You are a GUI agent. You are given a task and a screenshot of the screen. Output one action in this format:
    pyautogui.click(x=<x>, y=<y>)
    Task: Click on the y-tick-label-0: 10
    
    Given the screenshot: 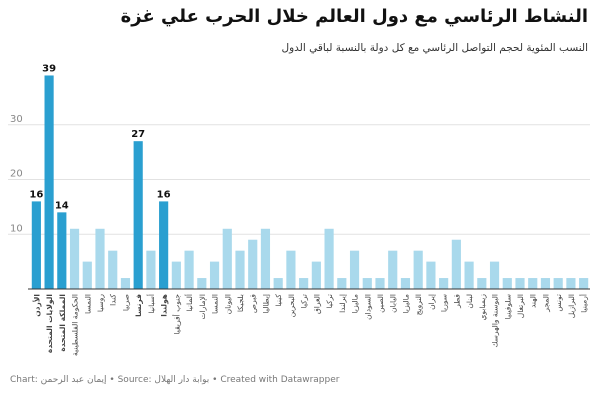 What is the action you would take?
    pyautogui.click(x=16, y=228)
    